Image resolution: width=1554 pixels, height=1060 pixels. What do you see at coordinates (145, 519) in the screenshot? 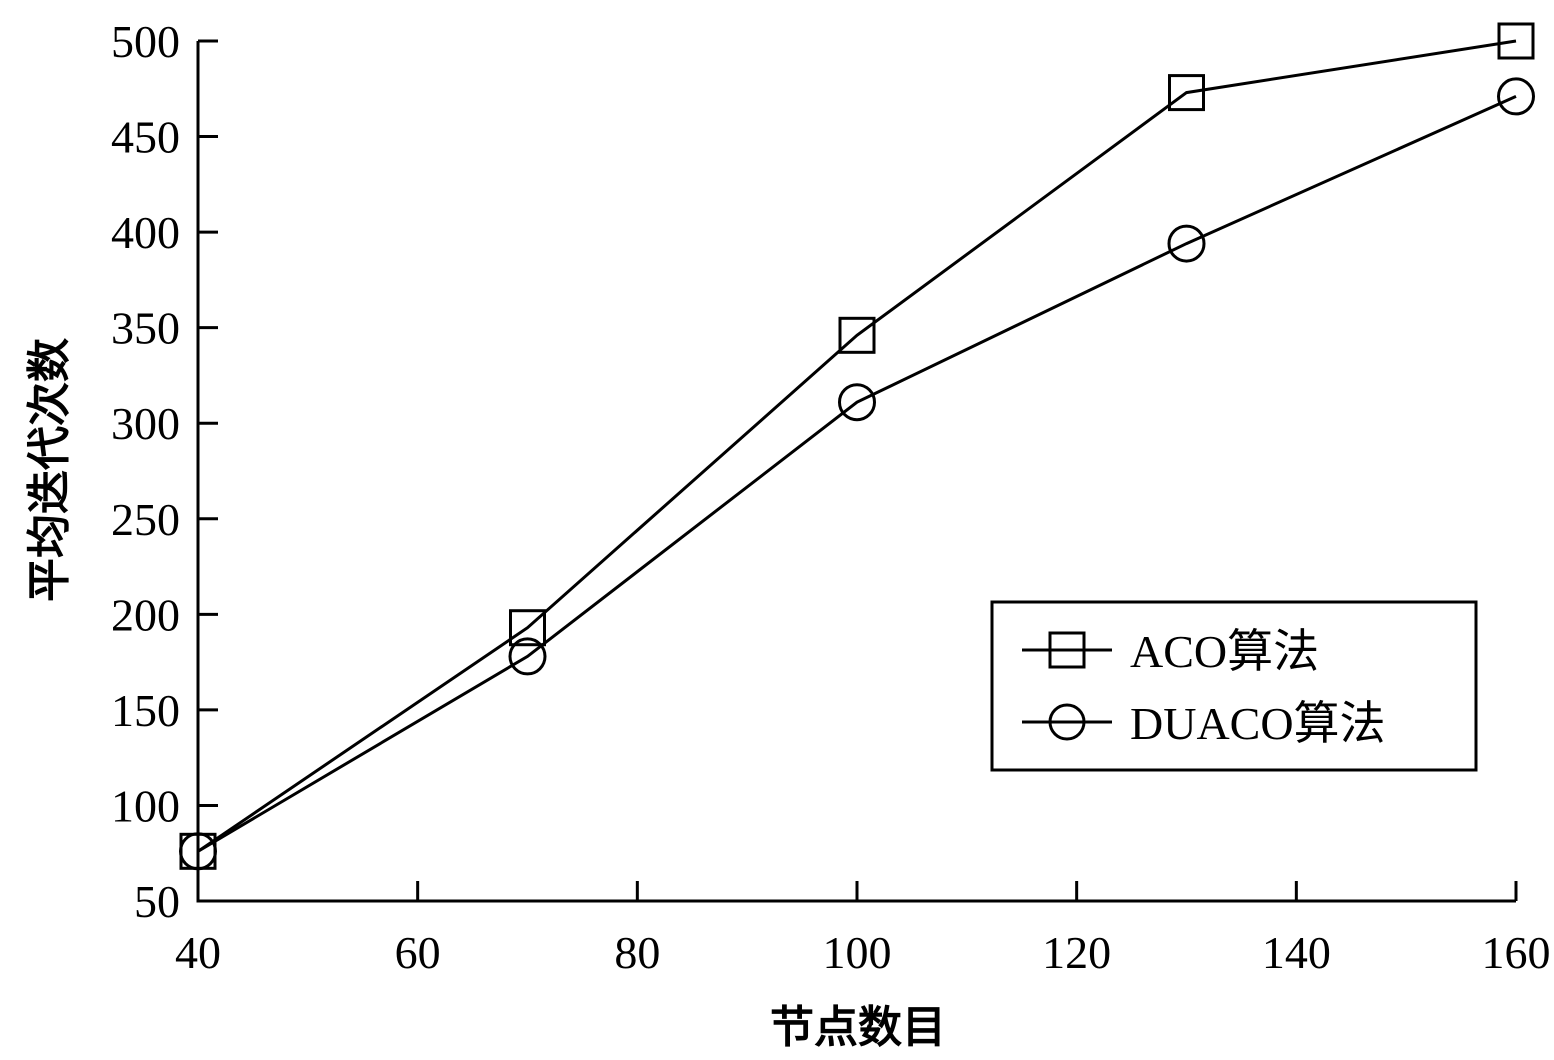
I see `y-tick-label: 250` at bounding box center [145, 519].